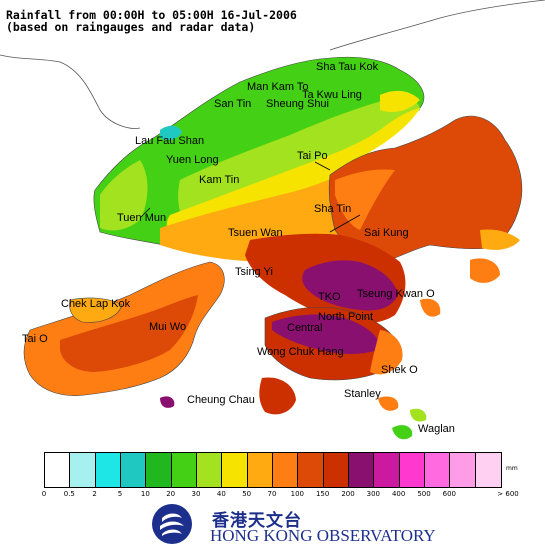 This screenshot has height=550, width=545. What do you see at coordinates (297, 104) in the screenshot?
I see `place-label: Sheung Shui` at bounding box center [297, 104].